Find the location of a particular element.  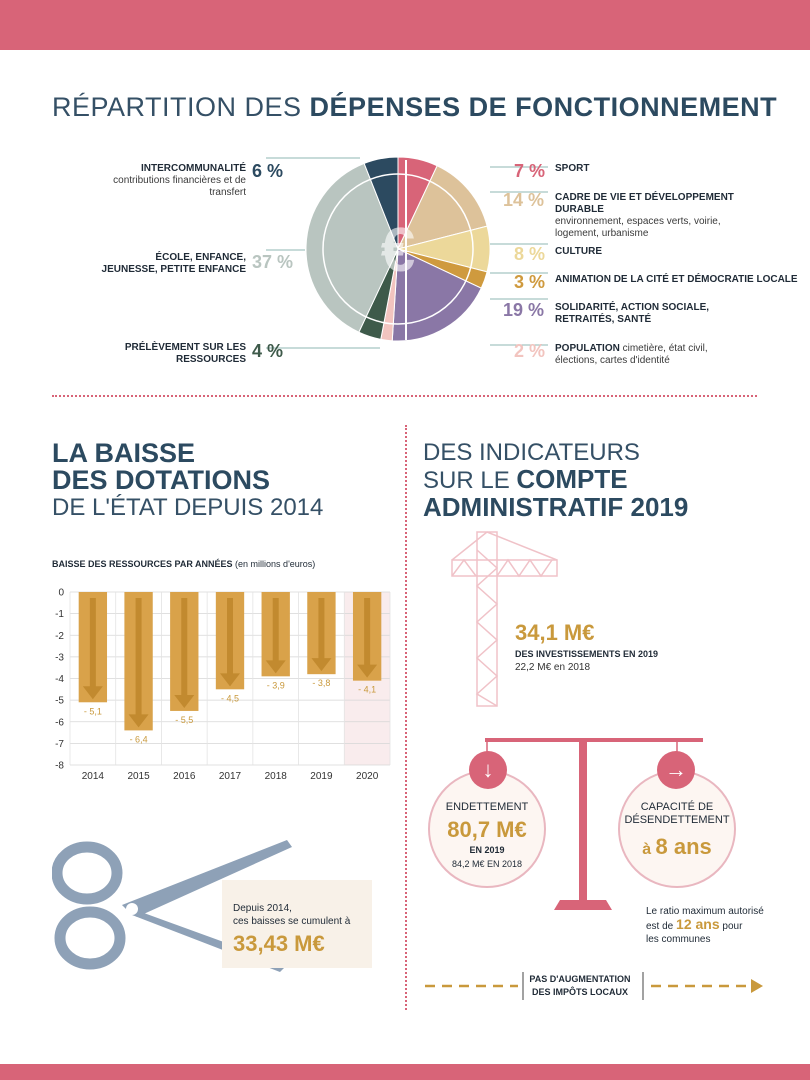

investment-2018: 22,2 M€ en 2018 is located at coordinates (553, 667).